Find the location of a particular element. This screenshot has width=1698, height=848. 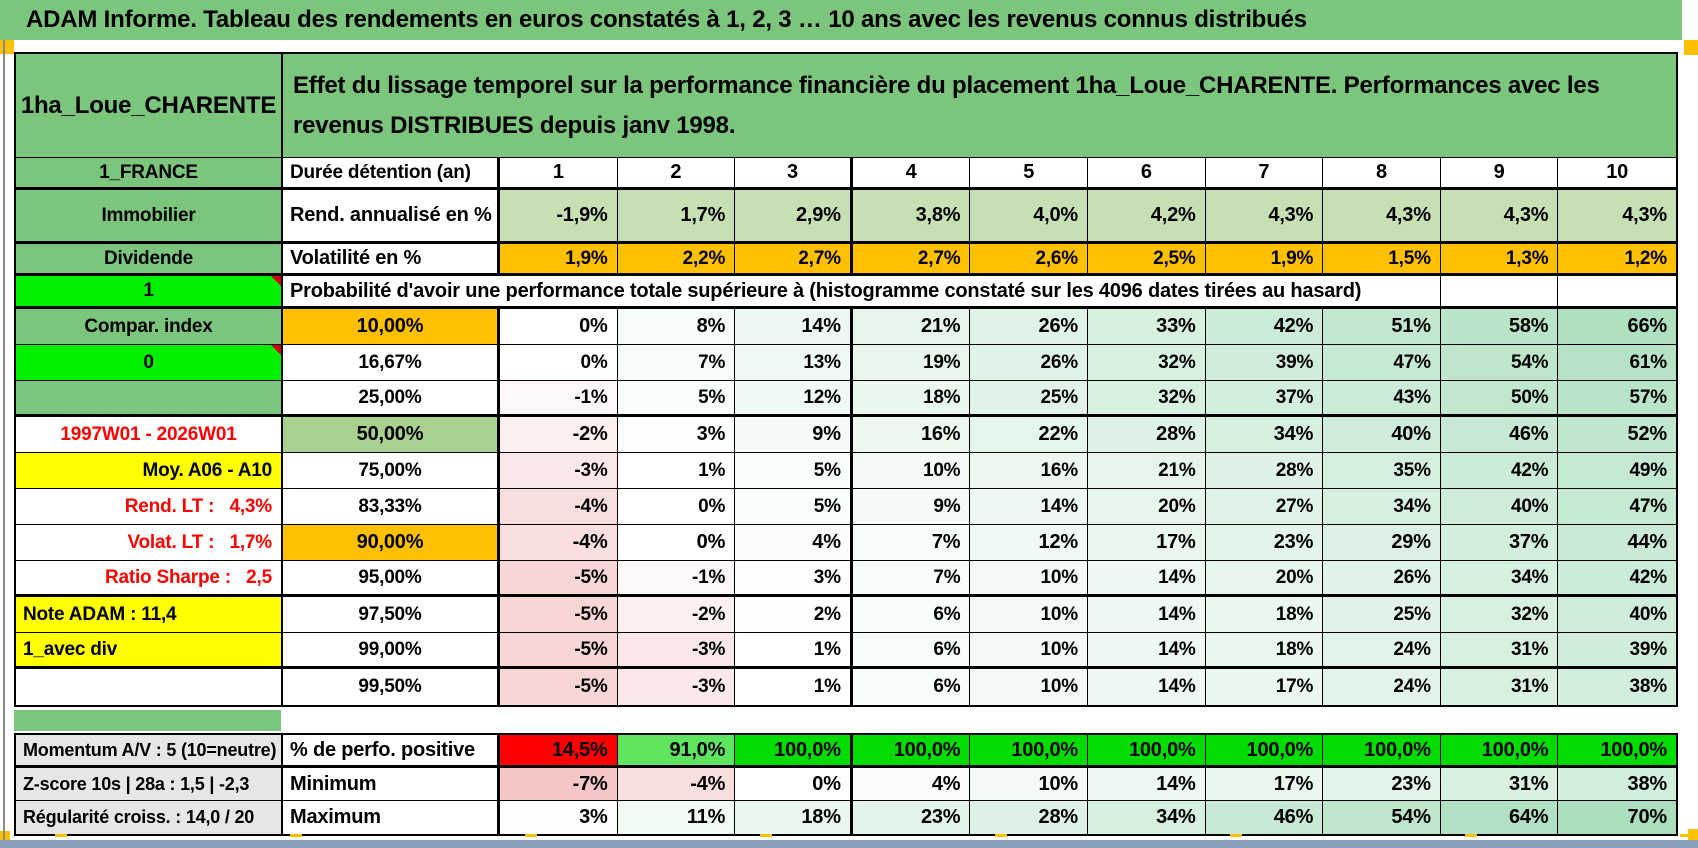

value-cell: -4% is located at coordinates (559, 507).